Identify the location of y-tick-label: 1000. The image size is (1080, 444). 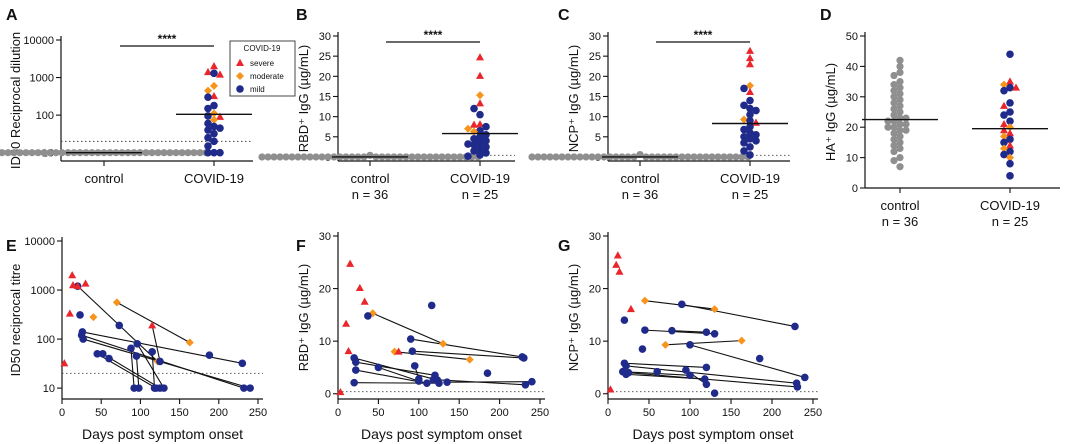
(42, 79).